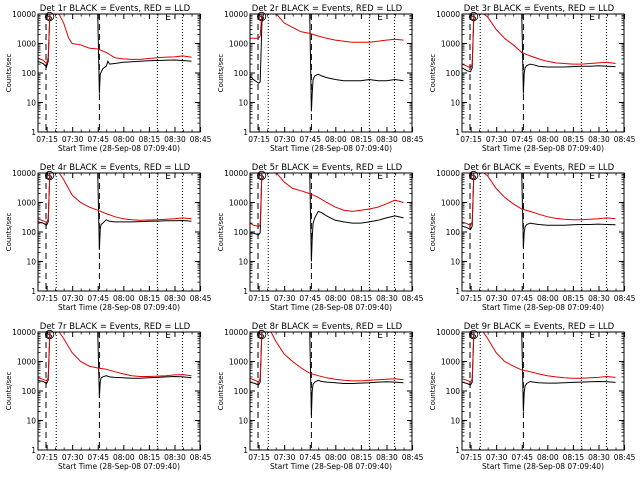 The image size is (640, 480). What do you see at coordinates (327, 327) in the screenshot?
I see `chart-title: Det 8r BLACK = Events, RED = LLD` at bounding box center [327, 327].